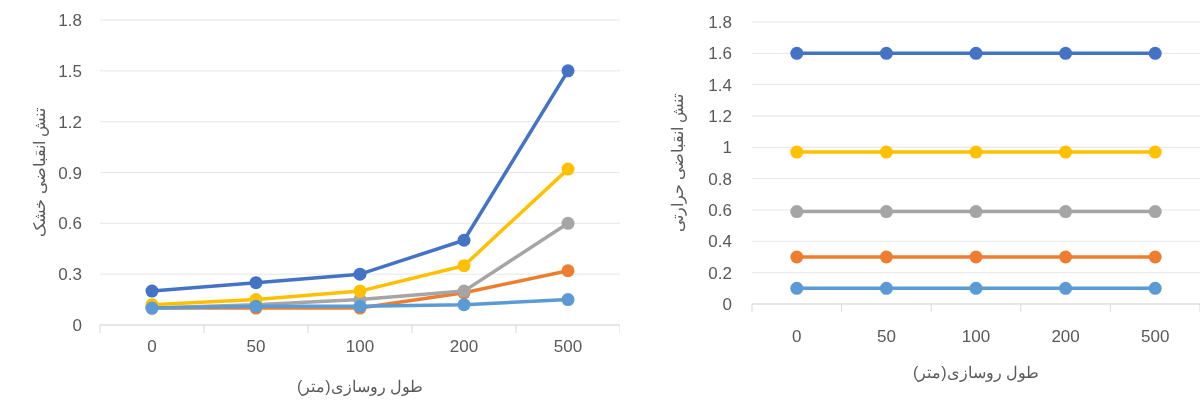 The width and height of the screenshot is (1200, 416). Describe the element at coordinates (40, 172) in the screenshot. I see `y-axis-title: تنش انقباضی خشک` at that location.